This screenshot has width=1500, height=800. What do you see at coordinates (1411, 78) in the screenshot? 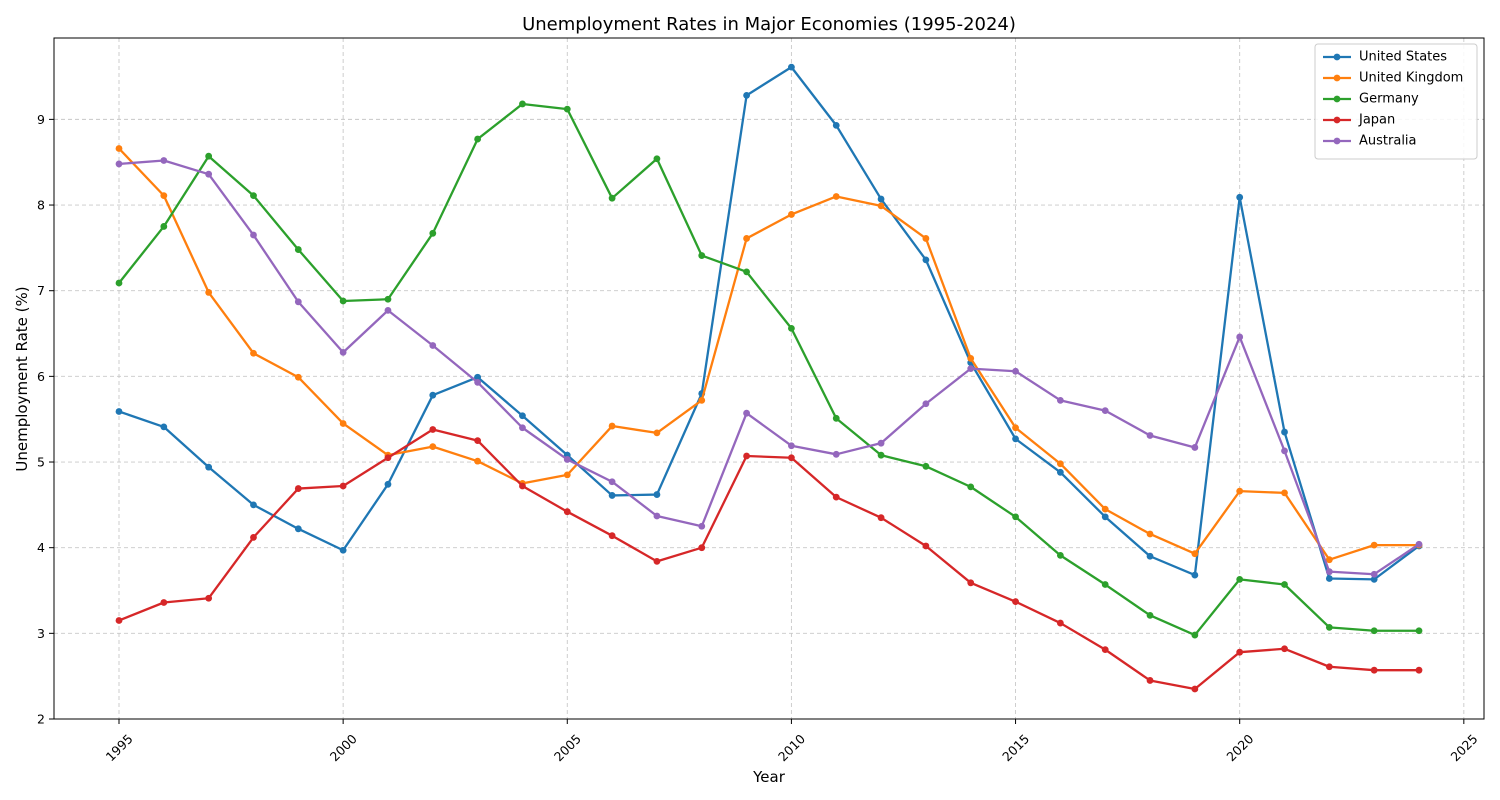
I see `legend-label: United Kingdom` at bounding box center [1411, 78].